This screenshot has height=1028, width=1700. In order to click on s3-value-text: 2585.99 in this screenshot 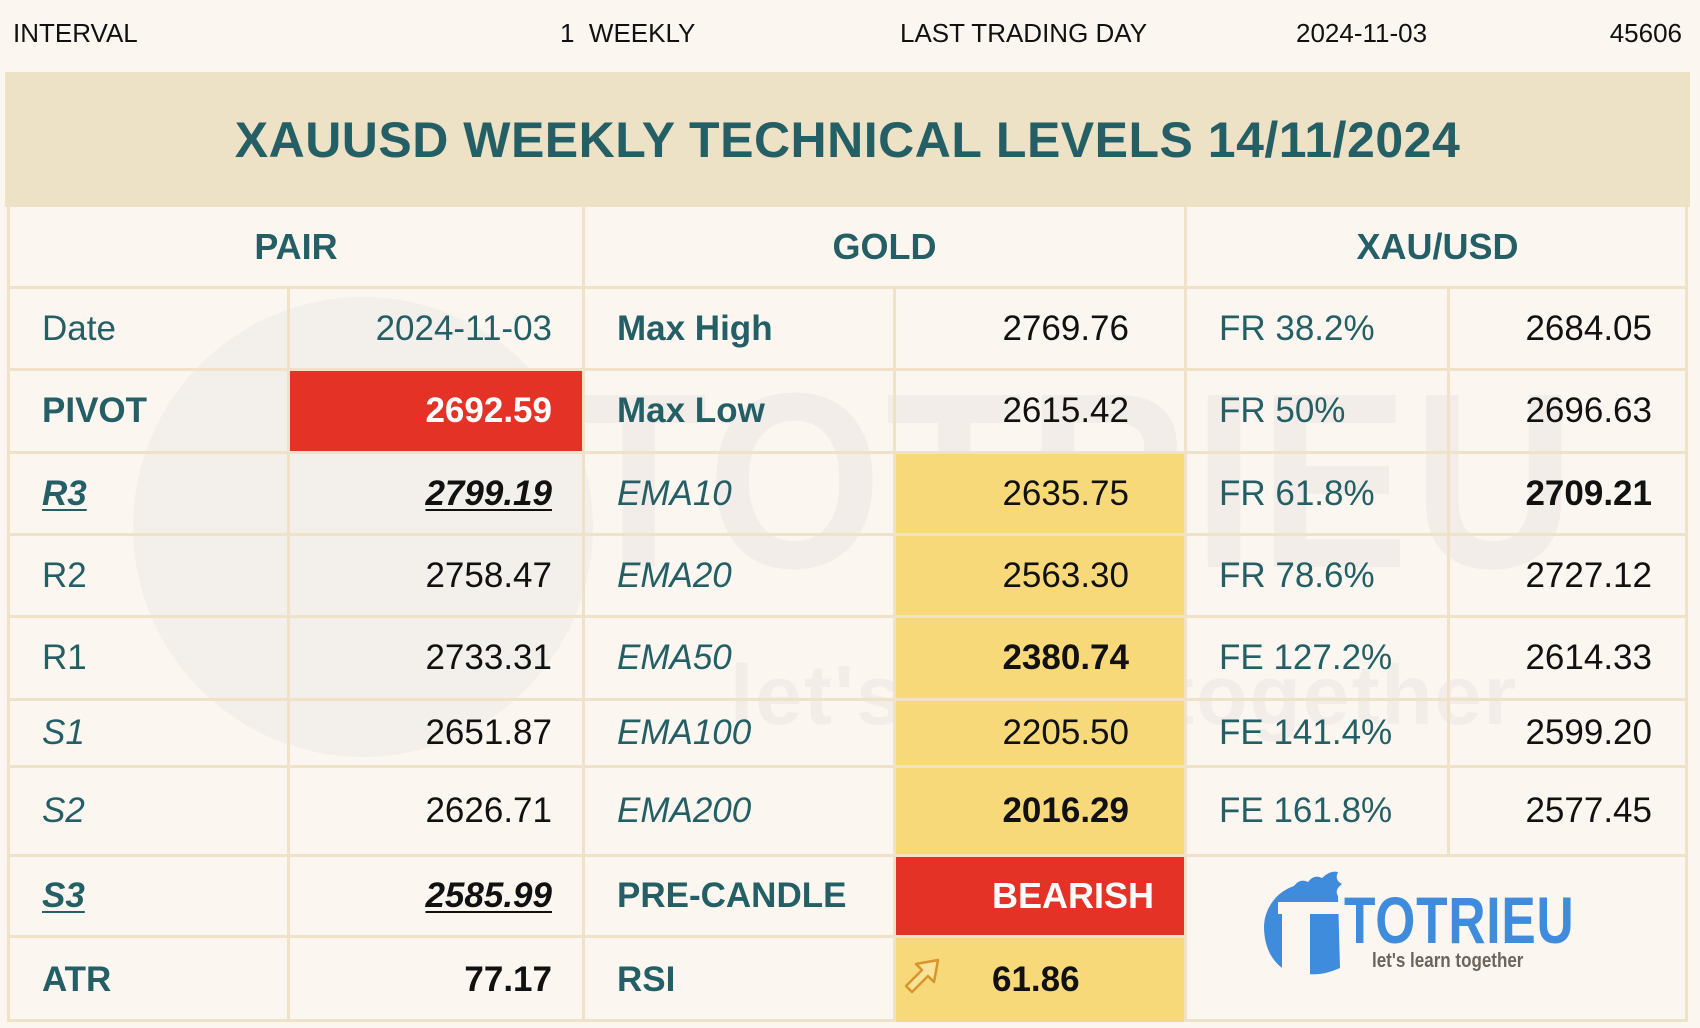, I will do `click(488, 895)`.